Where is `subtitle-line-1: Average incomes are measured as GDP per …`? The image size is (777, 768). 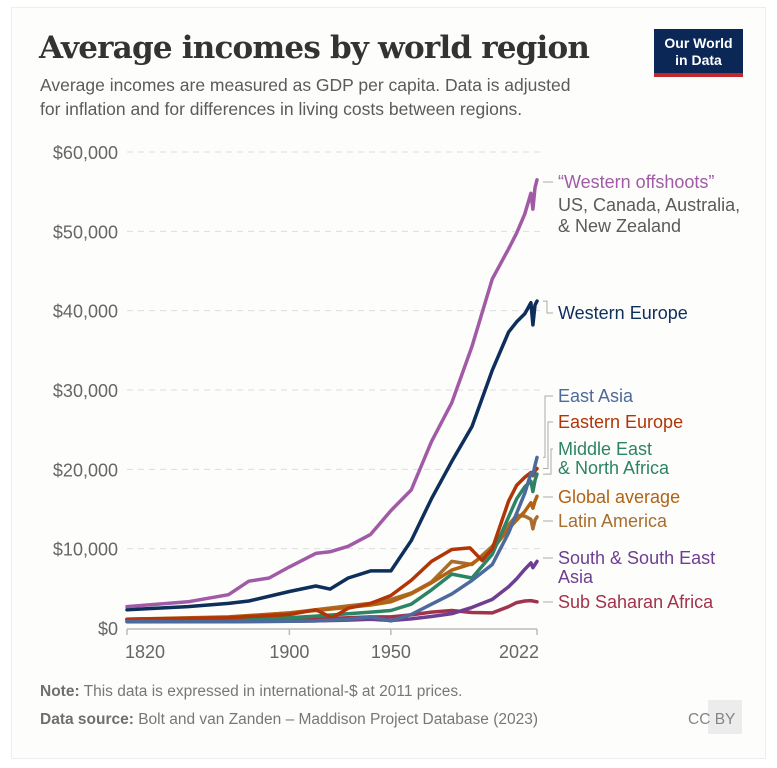 subtitle-line-1: Average incomes are measured as GDP per … is located at coordinates (305, 85).